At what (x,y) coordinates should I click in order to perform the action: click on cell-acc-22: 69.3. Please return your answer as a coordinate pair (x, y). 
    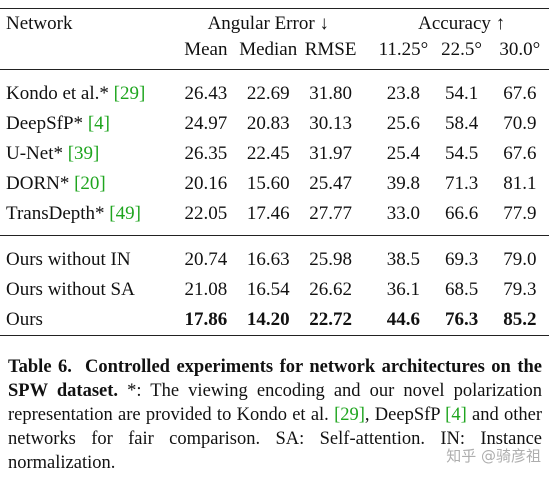
    Looking at the image, I should click on (461, 259).